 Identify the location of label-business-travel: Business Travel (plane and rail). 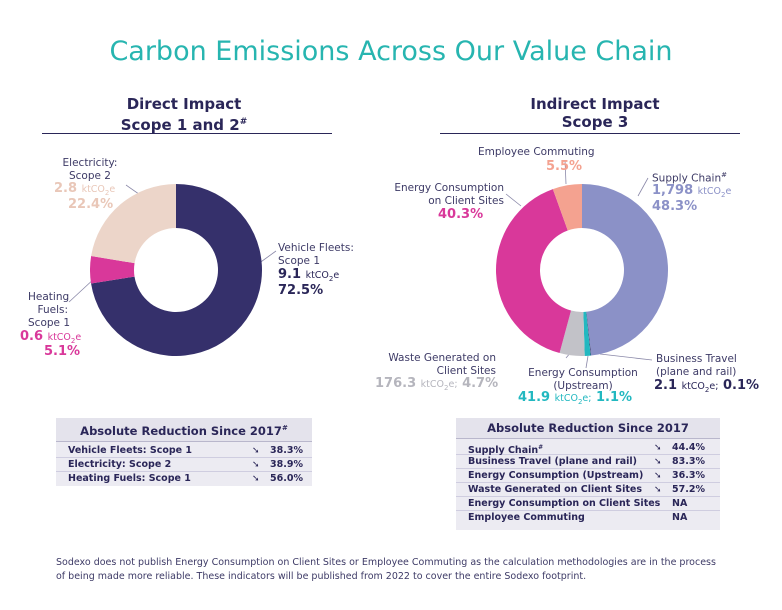
(696, 366).